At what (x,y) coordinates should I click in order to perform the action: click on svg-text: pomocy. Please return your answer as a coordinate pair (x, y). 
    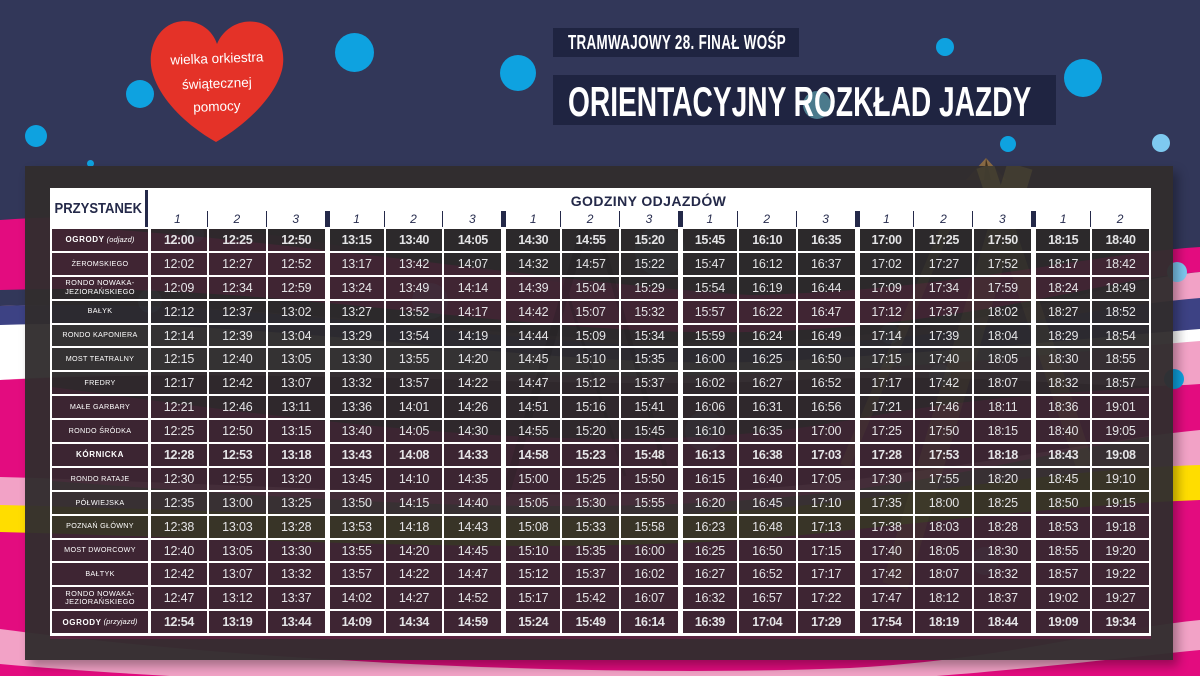
    Looking at the image, I should click on (217, 106).